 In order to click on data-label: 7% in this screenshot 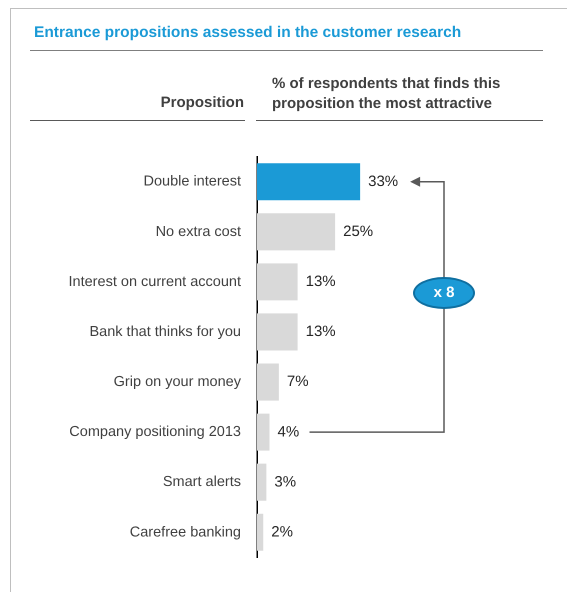, I will do `click(297, 381)`.